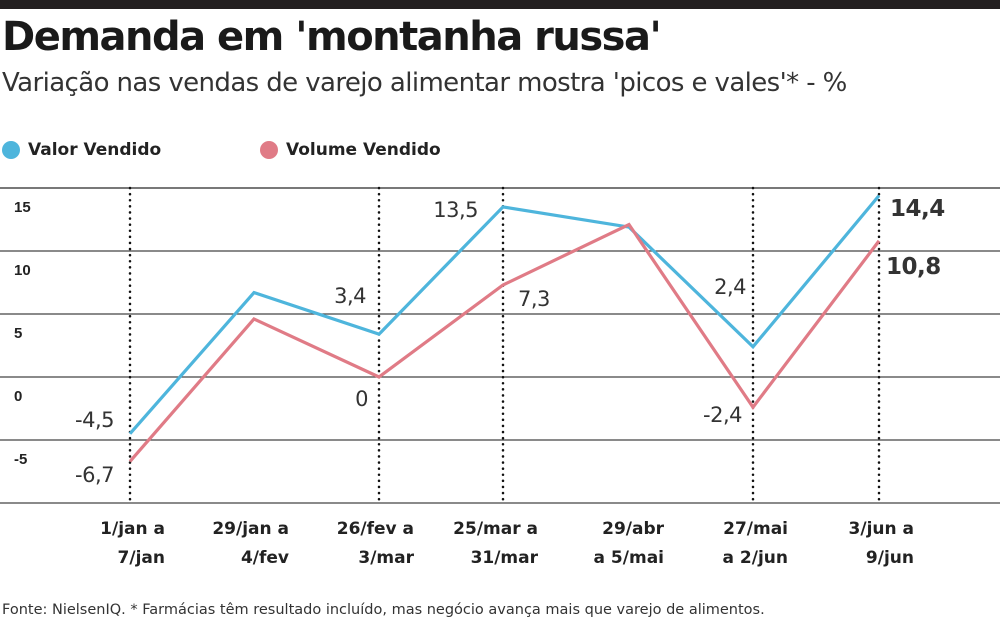 The height and width of the screenshot is (627, 1000). Describe the element at coordinates (455, 210) in the screenshot. I see `data-label-valor: 13,5` at that location.